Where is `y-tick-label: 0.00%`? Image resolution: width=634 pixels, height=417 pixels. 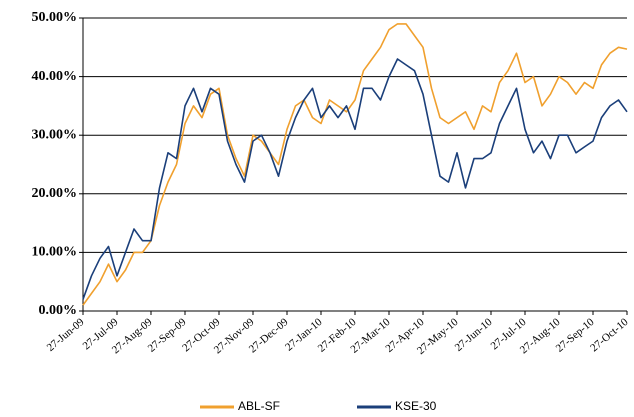 y-tick-label: 0.00% is located at coordinates (58, 310).